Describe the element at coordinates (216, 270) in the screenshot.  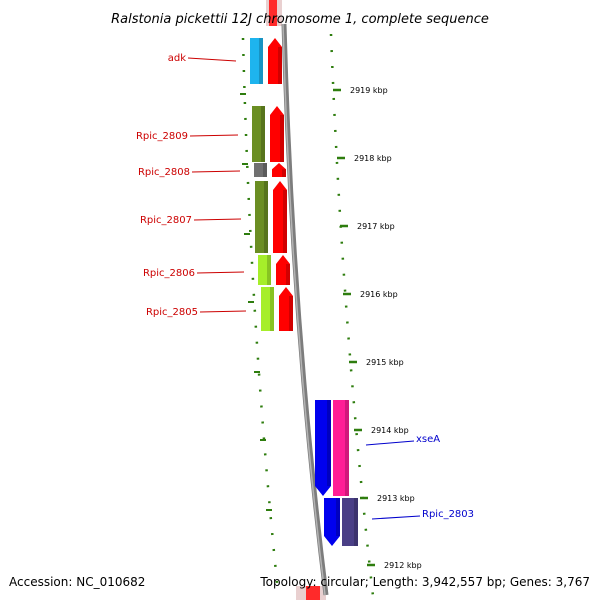
I see `gene-rpic-2806: Rpic_2806` at that location.